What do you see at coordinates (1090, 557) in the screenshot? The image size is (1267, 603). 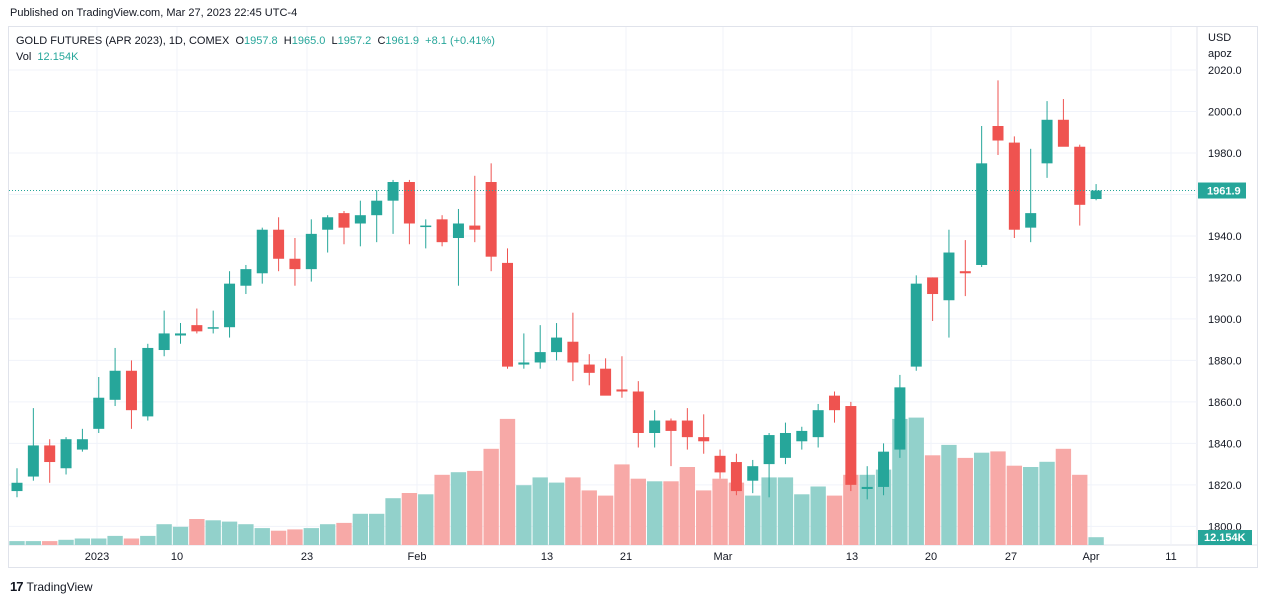 I see `x-tick-label: Apr` at bounding box center [1090, 557].